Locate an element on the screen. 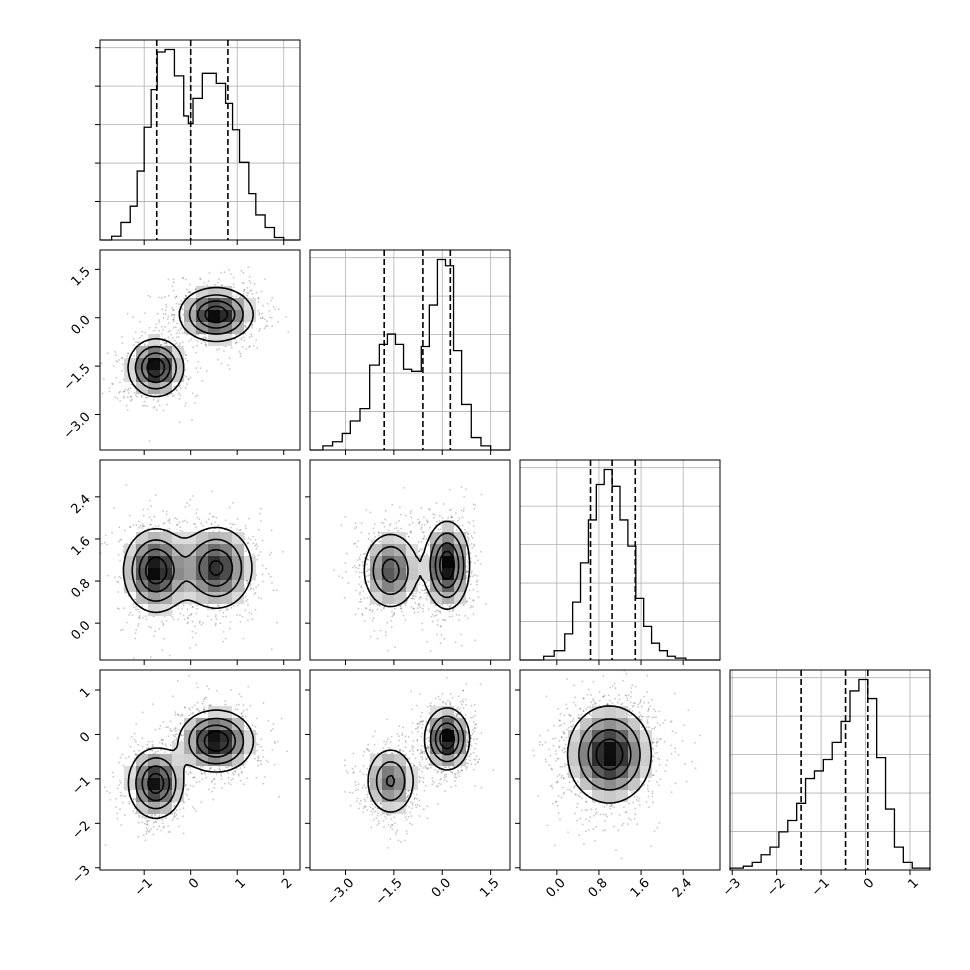  contour-level is located at coordinates (187, 570).